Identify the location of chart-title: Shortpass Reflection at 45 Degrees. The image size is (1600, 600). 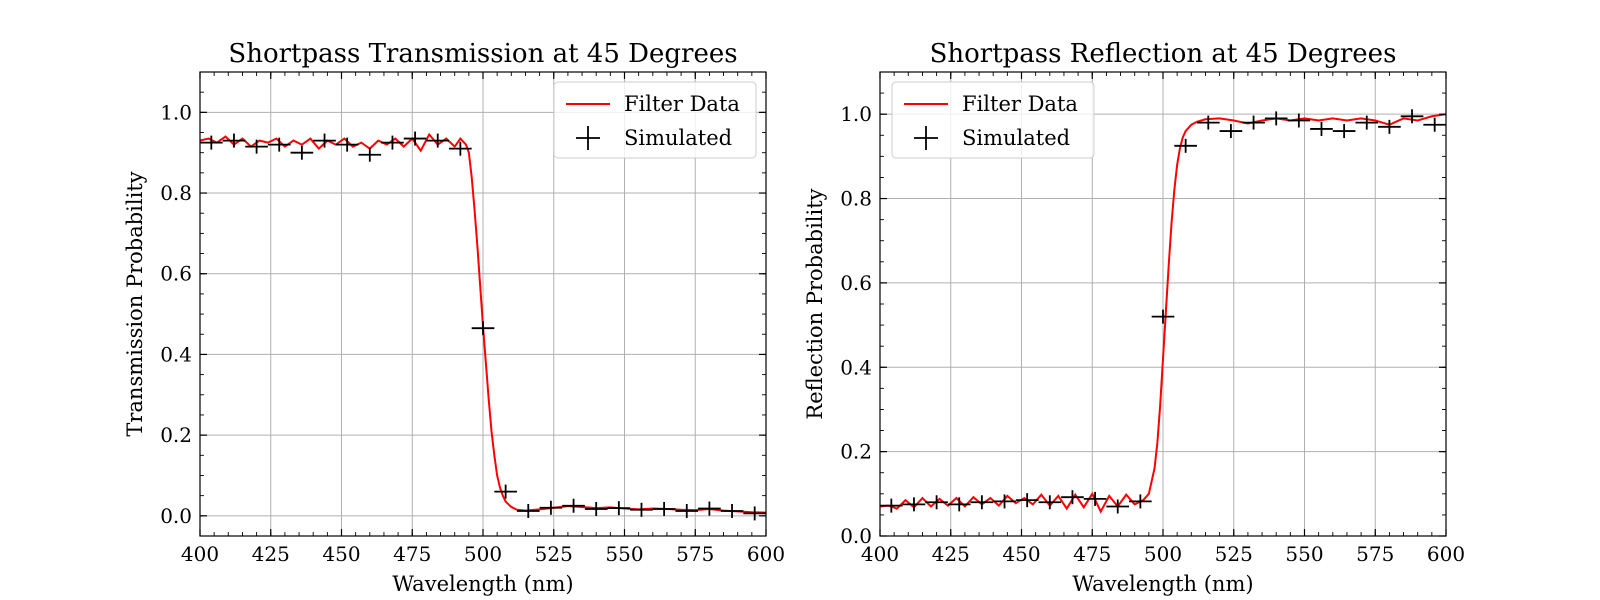
(1163, 54).